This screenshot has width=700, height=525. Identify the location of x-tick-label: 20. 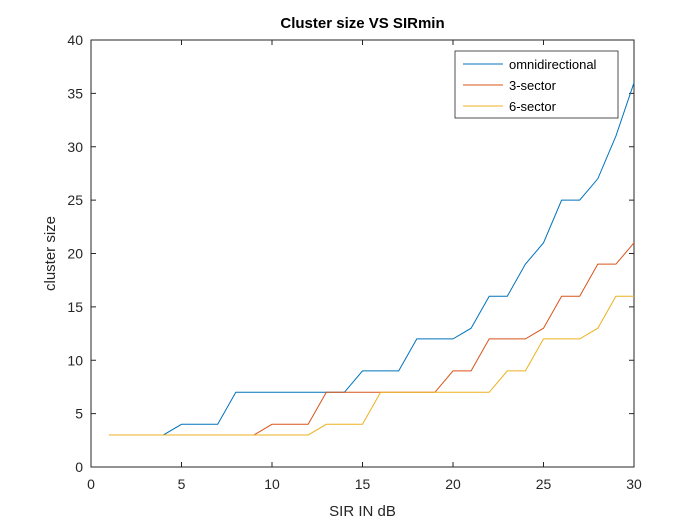
(453, 484).